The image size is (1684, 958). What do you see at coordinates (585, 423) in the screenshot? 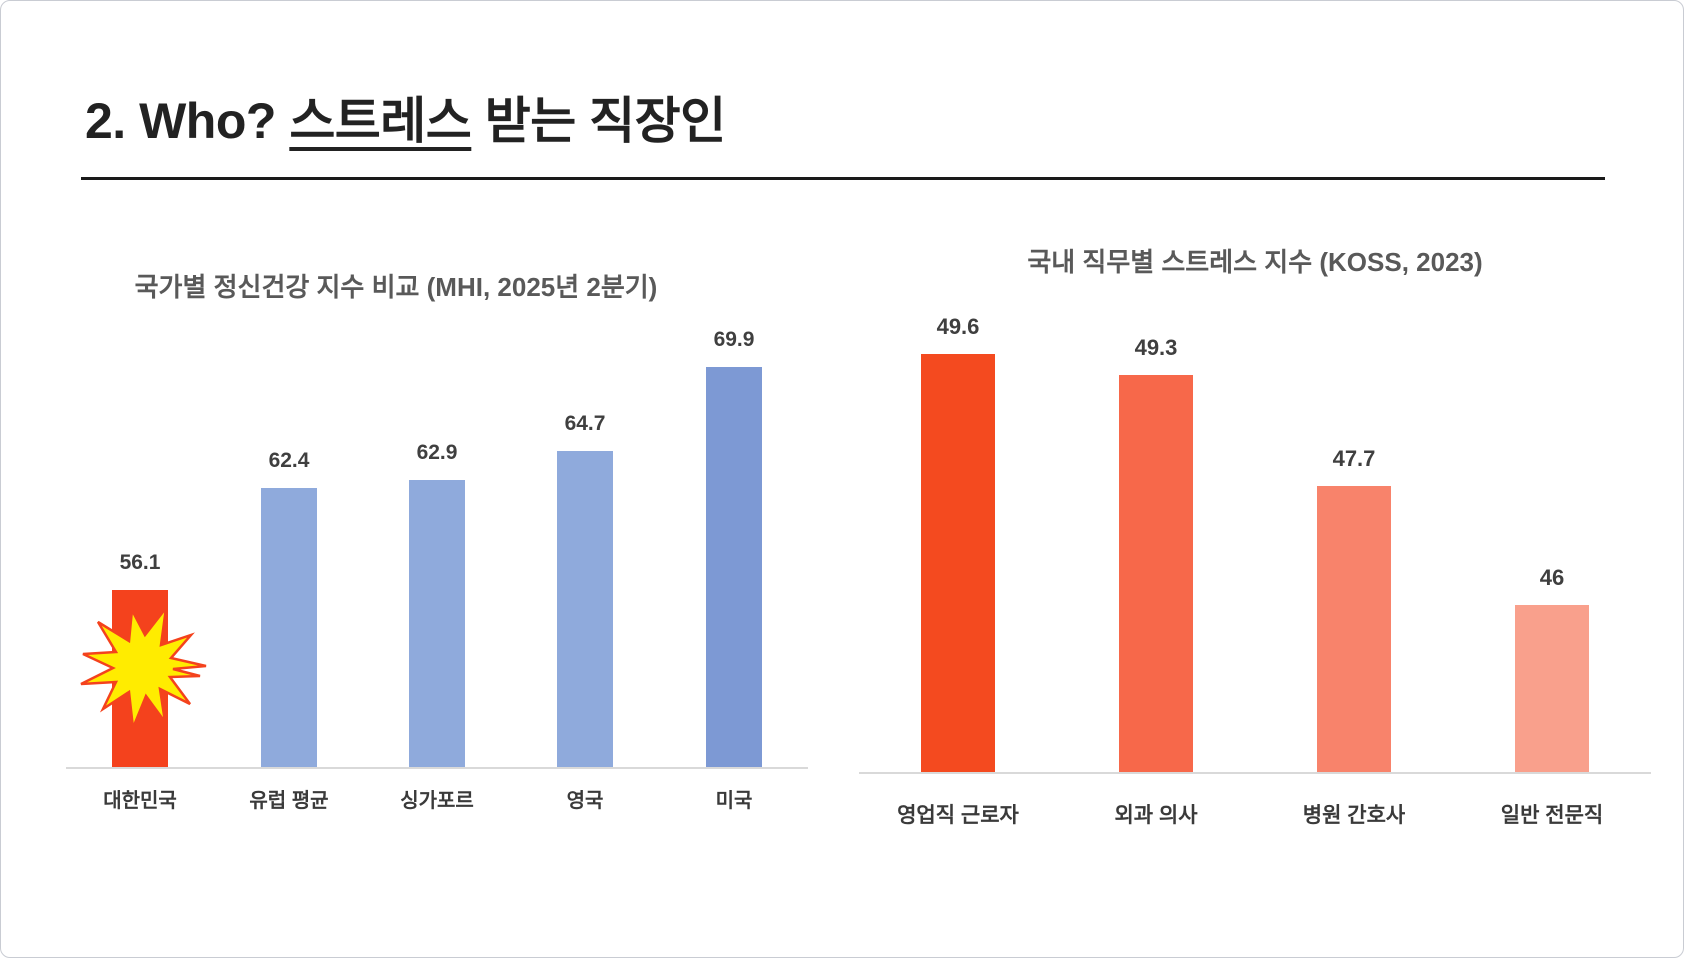
I see `bar-value-label: 64.7` at bounding box center [585, 423].